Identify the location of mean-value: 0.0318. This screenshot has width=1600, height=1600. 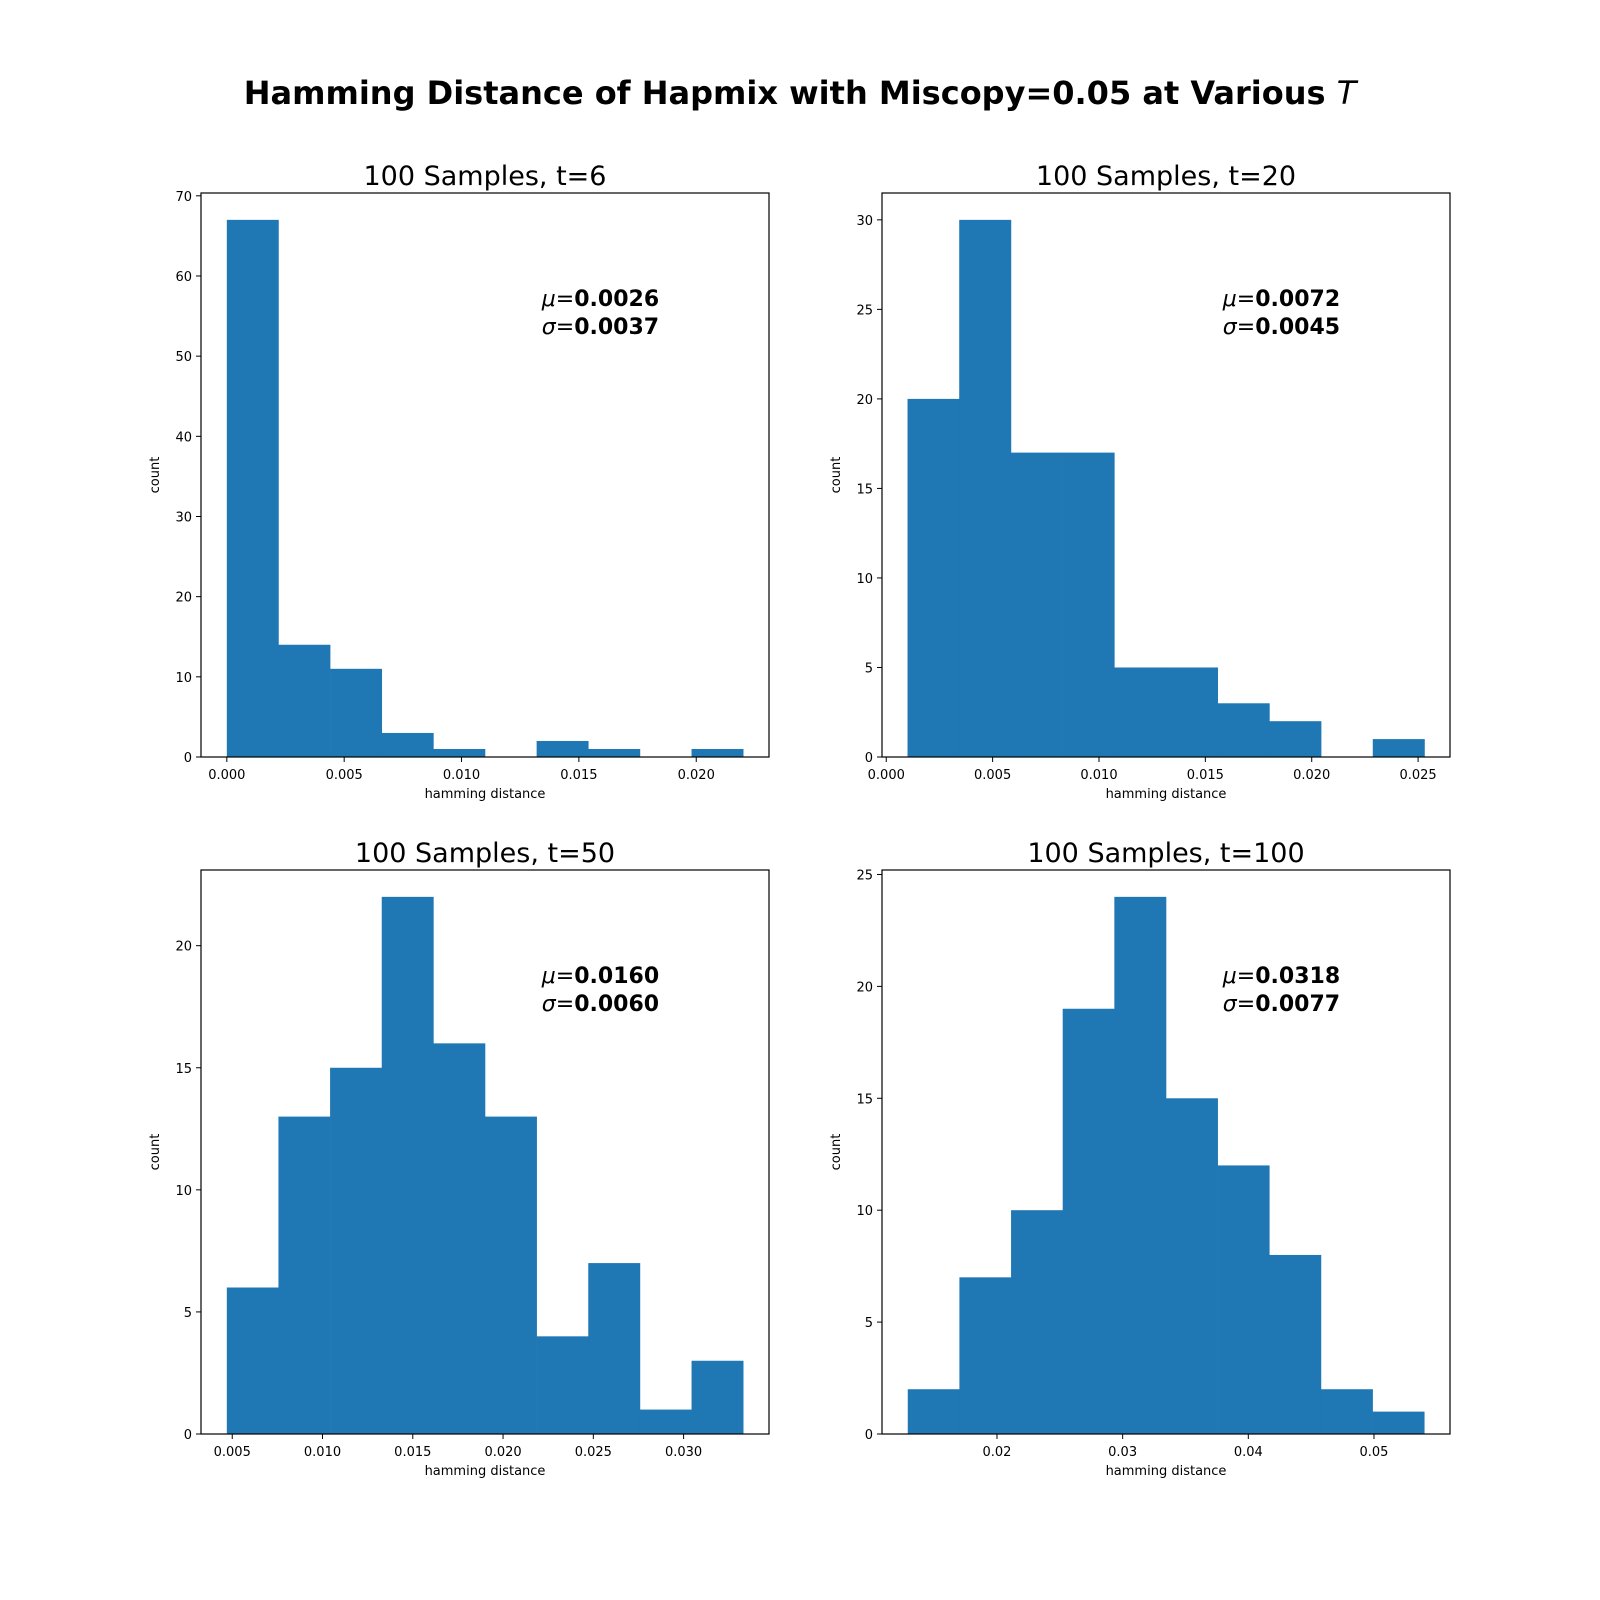
(1297, 976).